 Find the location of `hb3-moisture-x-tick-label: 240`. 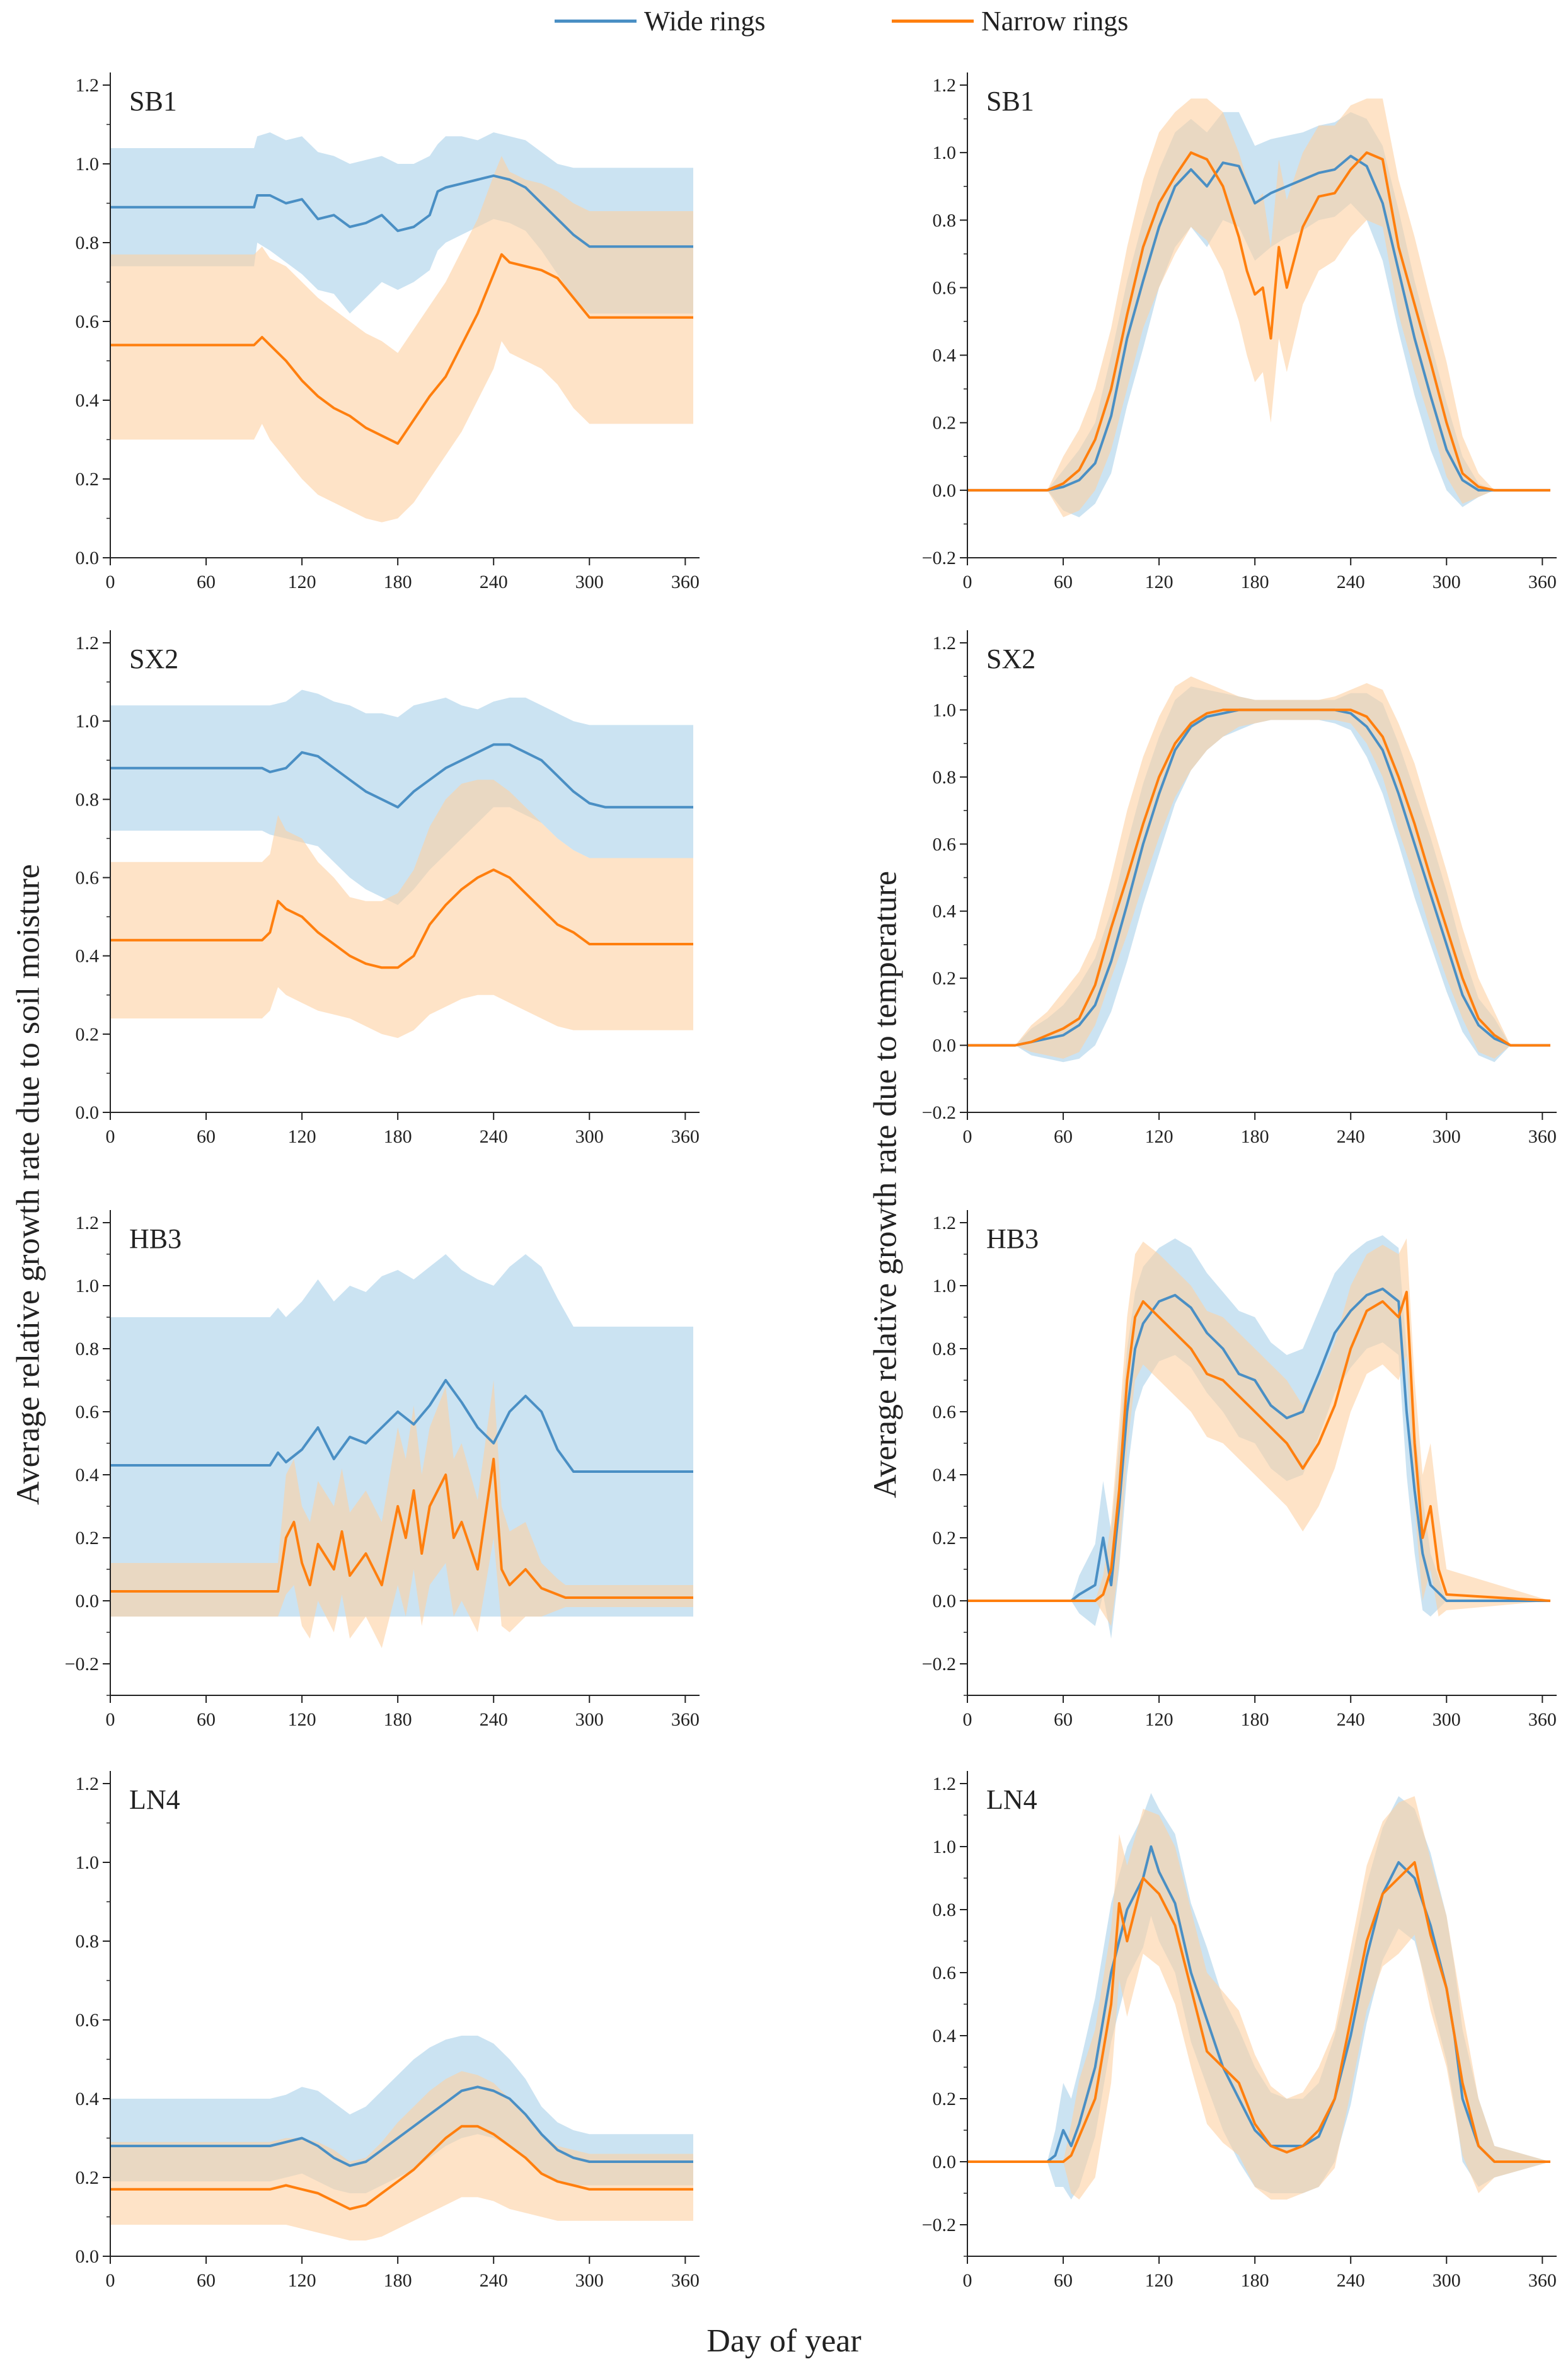

hb3-moisture-x-tick-label: 240 is located at coordinates (494, 1719).